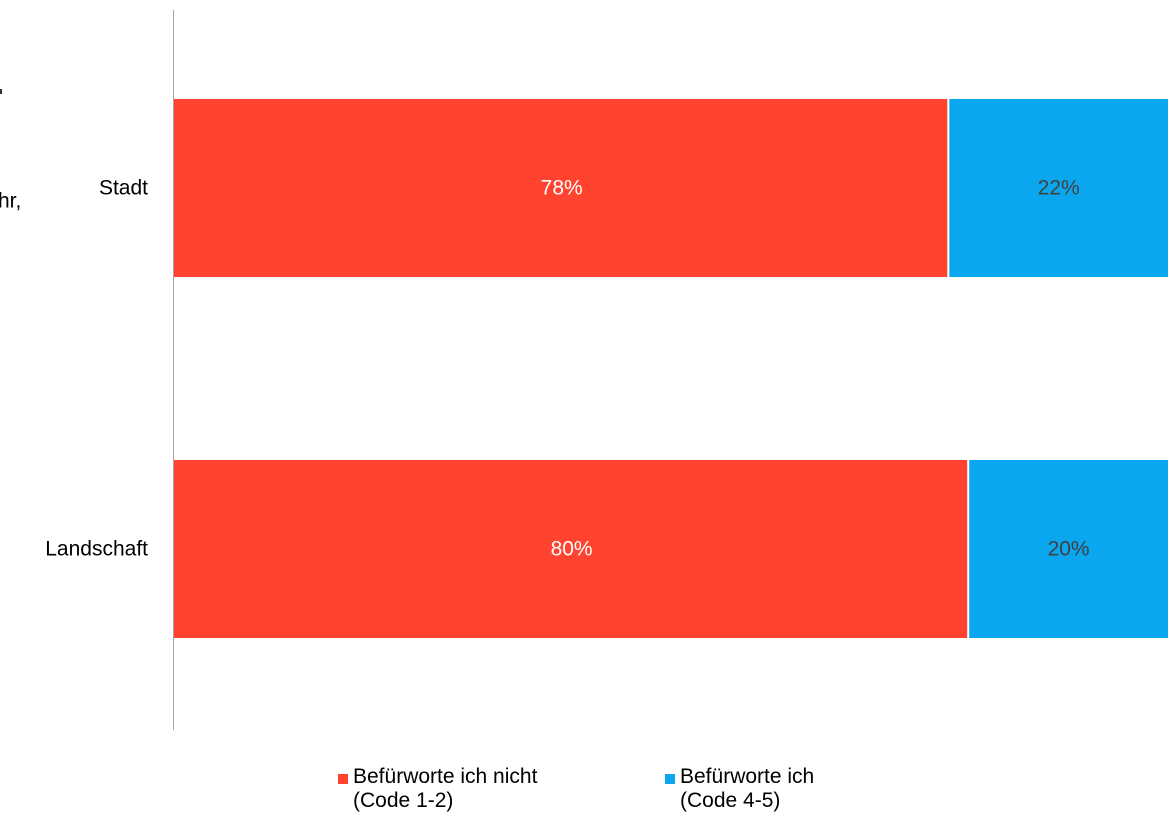 This screenshot has width=1168, height=822. Describe the element at coordinates (747, 788) in the screenshot. I see `legend-label: Befürworte ich (Code 4-5)` at that location.